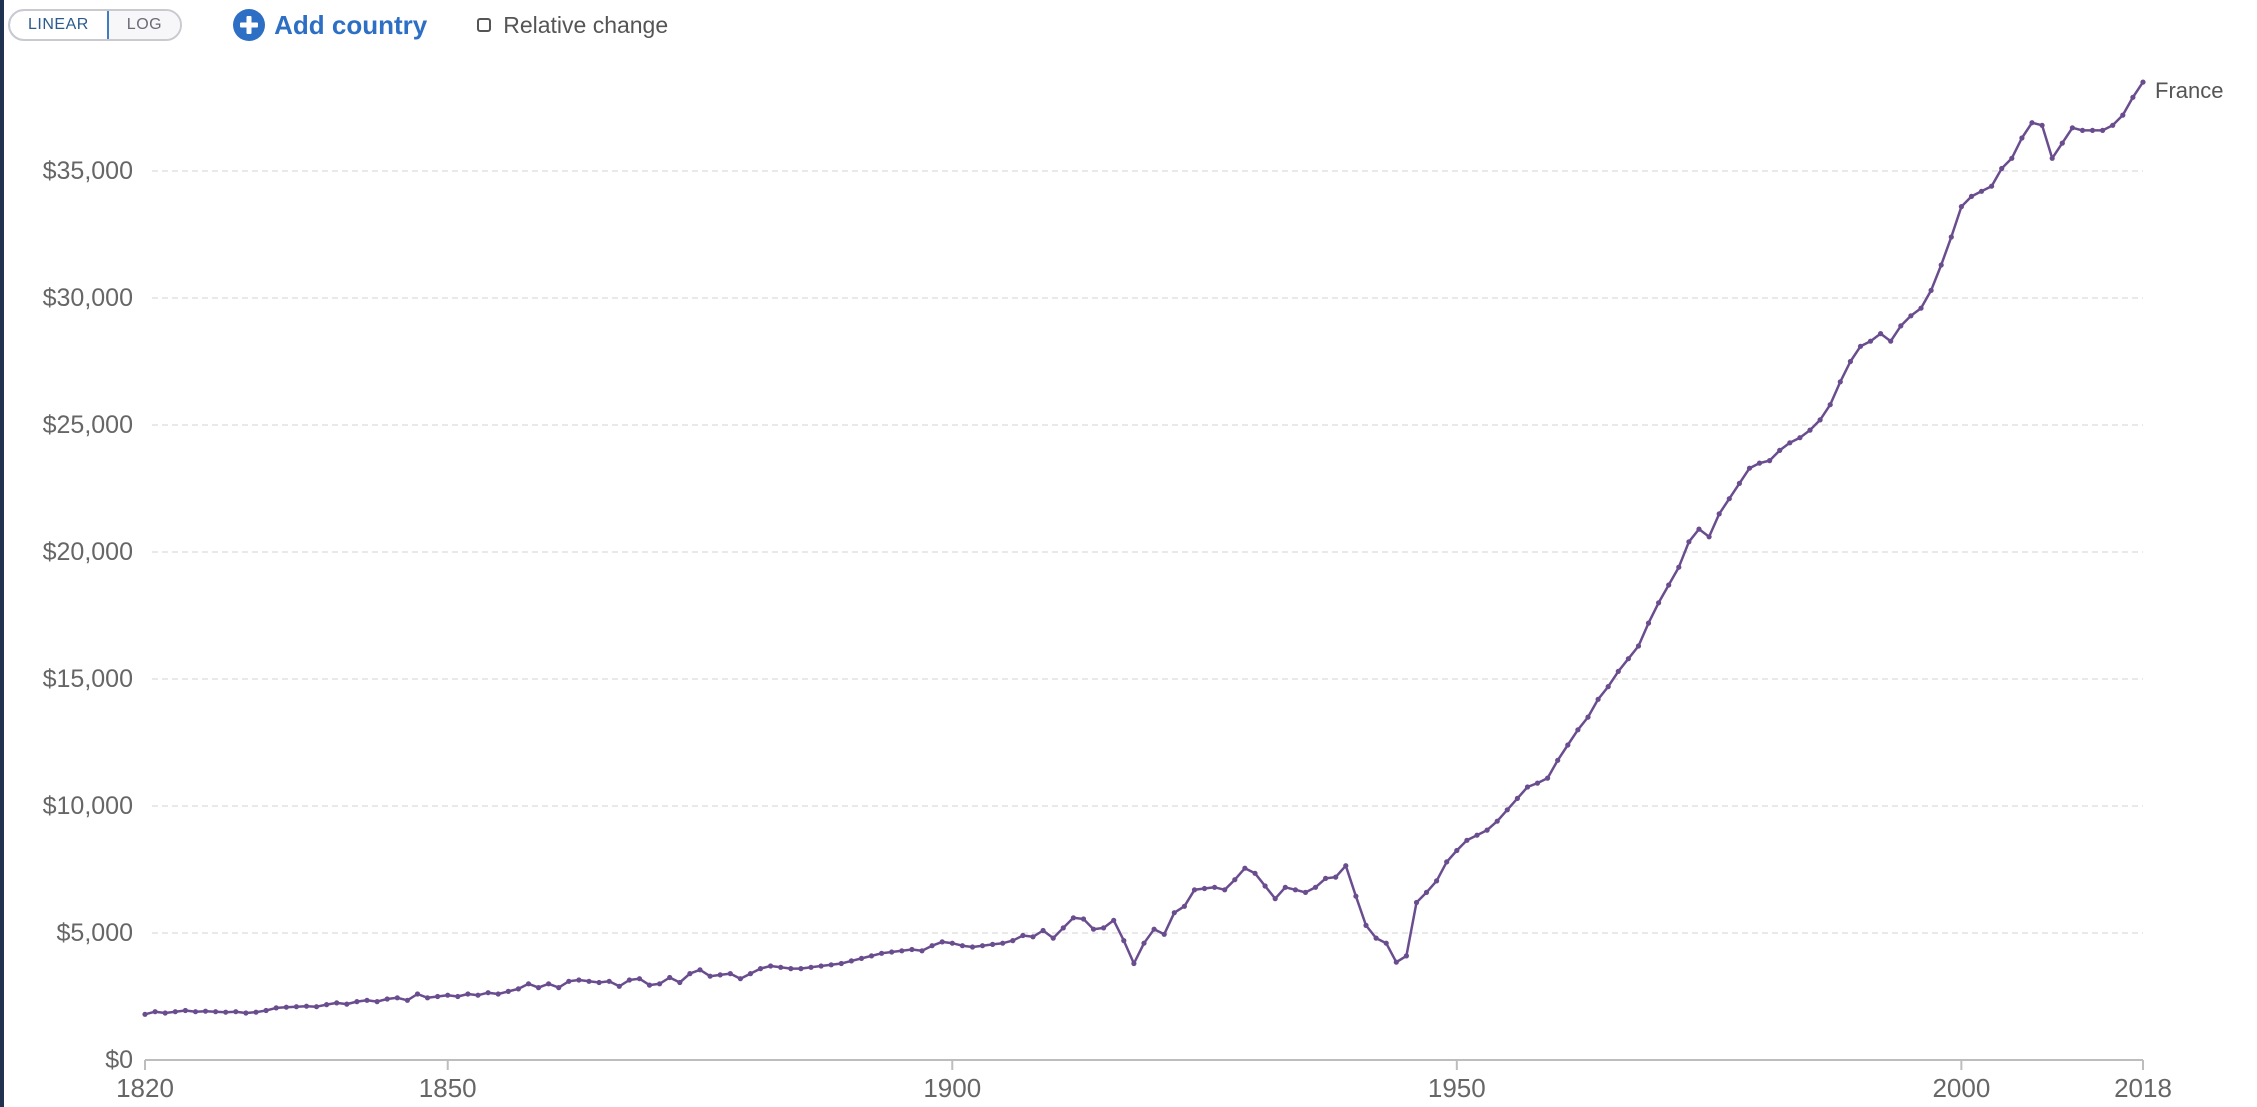 This screenshot has height=1107, width=2257. What do you see at coordinates (59, 25) in the screenshot?
I see `linear-scale-button: LINEAR` at bounding box center [59, 25].